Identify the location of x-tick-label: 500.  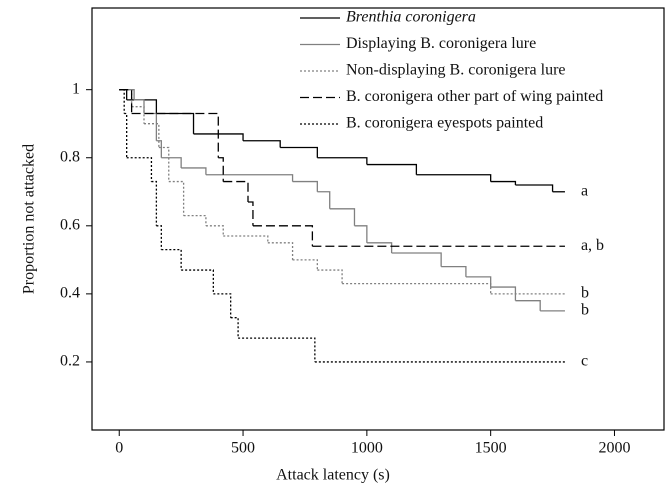
(243, 448).